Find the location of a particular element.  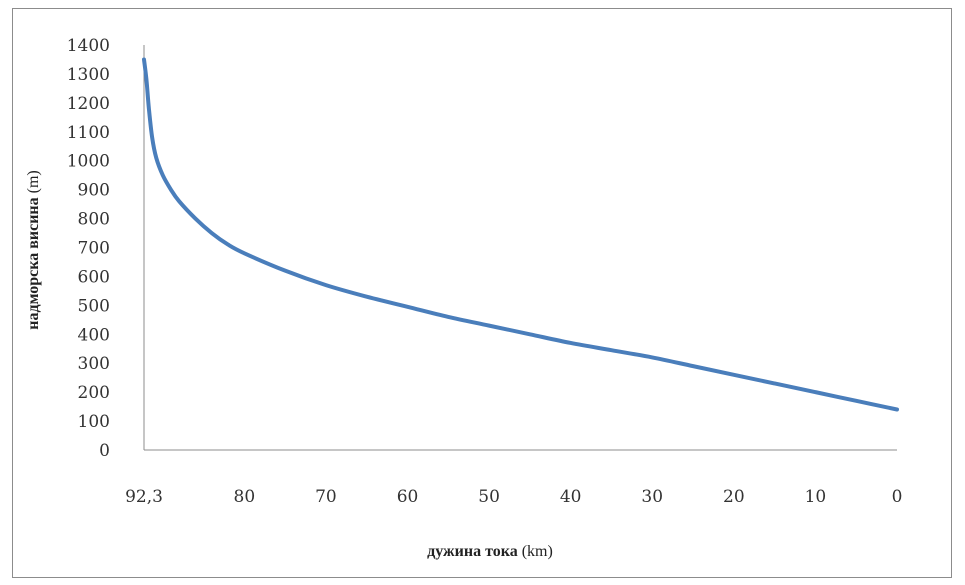

x-axis-title-text: дужина тока is located at coordinates (472, 551).